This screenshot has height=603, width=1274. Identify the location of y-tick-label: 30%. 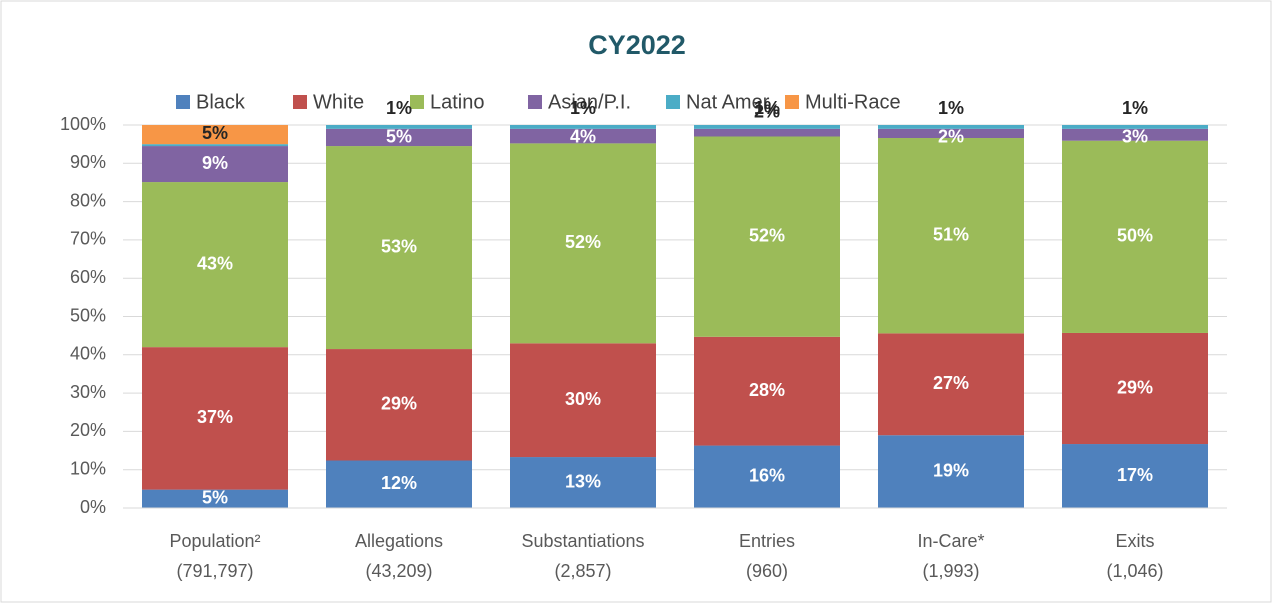
(88, 392).